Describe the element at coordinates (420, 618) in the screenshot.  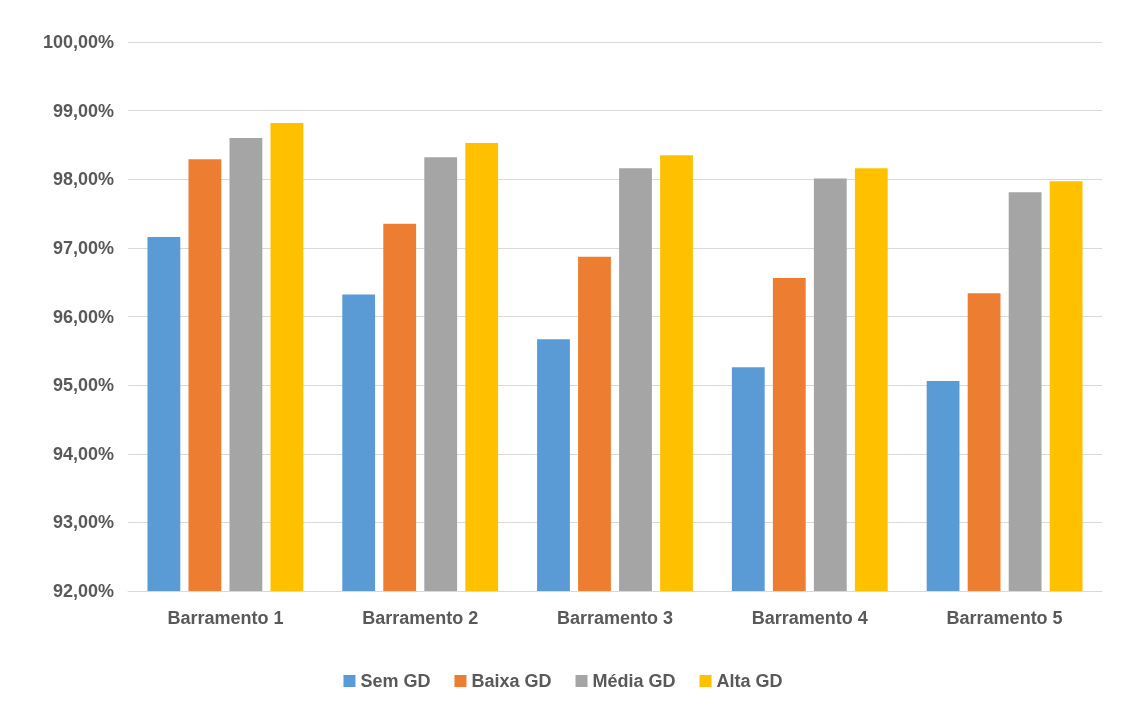
I see `x-tick-label: Barramento 2` at that location.